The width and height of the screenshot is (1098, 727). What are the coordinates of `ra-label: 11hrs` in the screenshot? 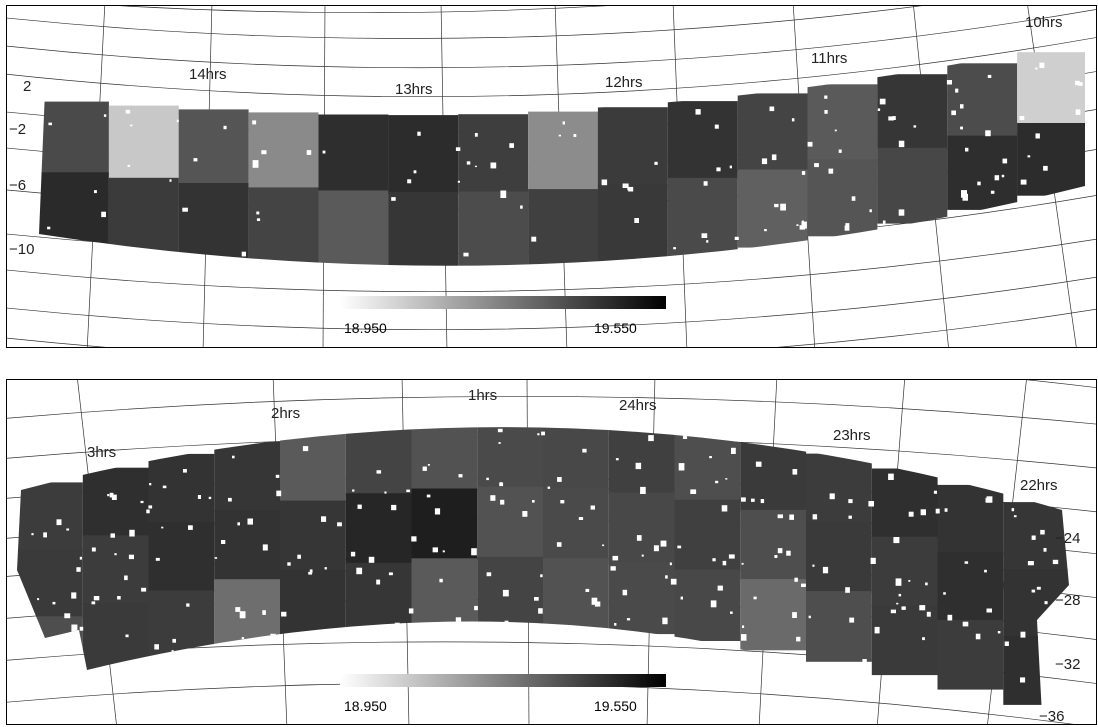 It's located at (829, 58).